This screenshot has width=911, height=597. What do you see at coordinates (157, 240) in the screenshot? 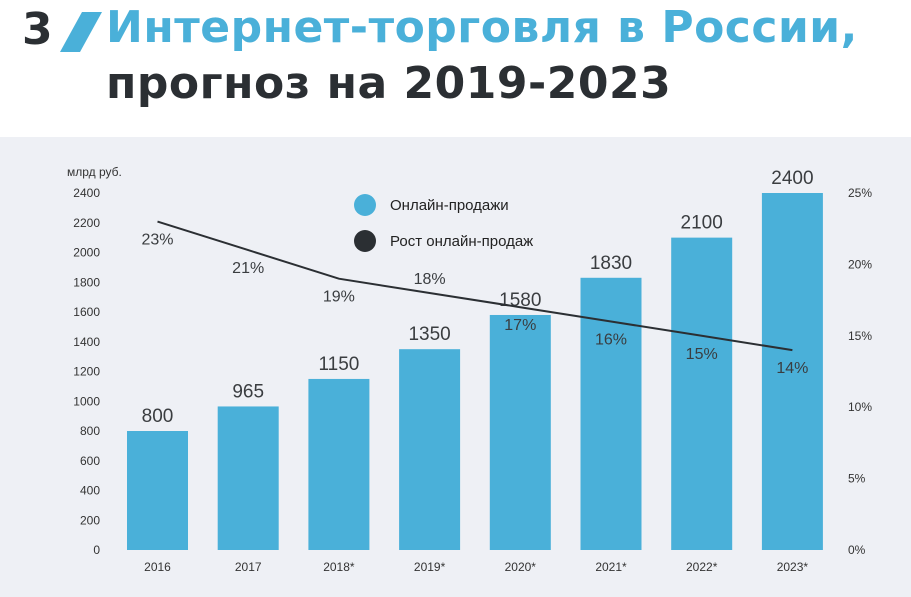
I see `line-value-label: 23%` at bounding box center [157, 240].